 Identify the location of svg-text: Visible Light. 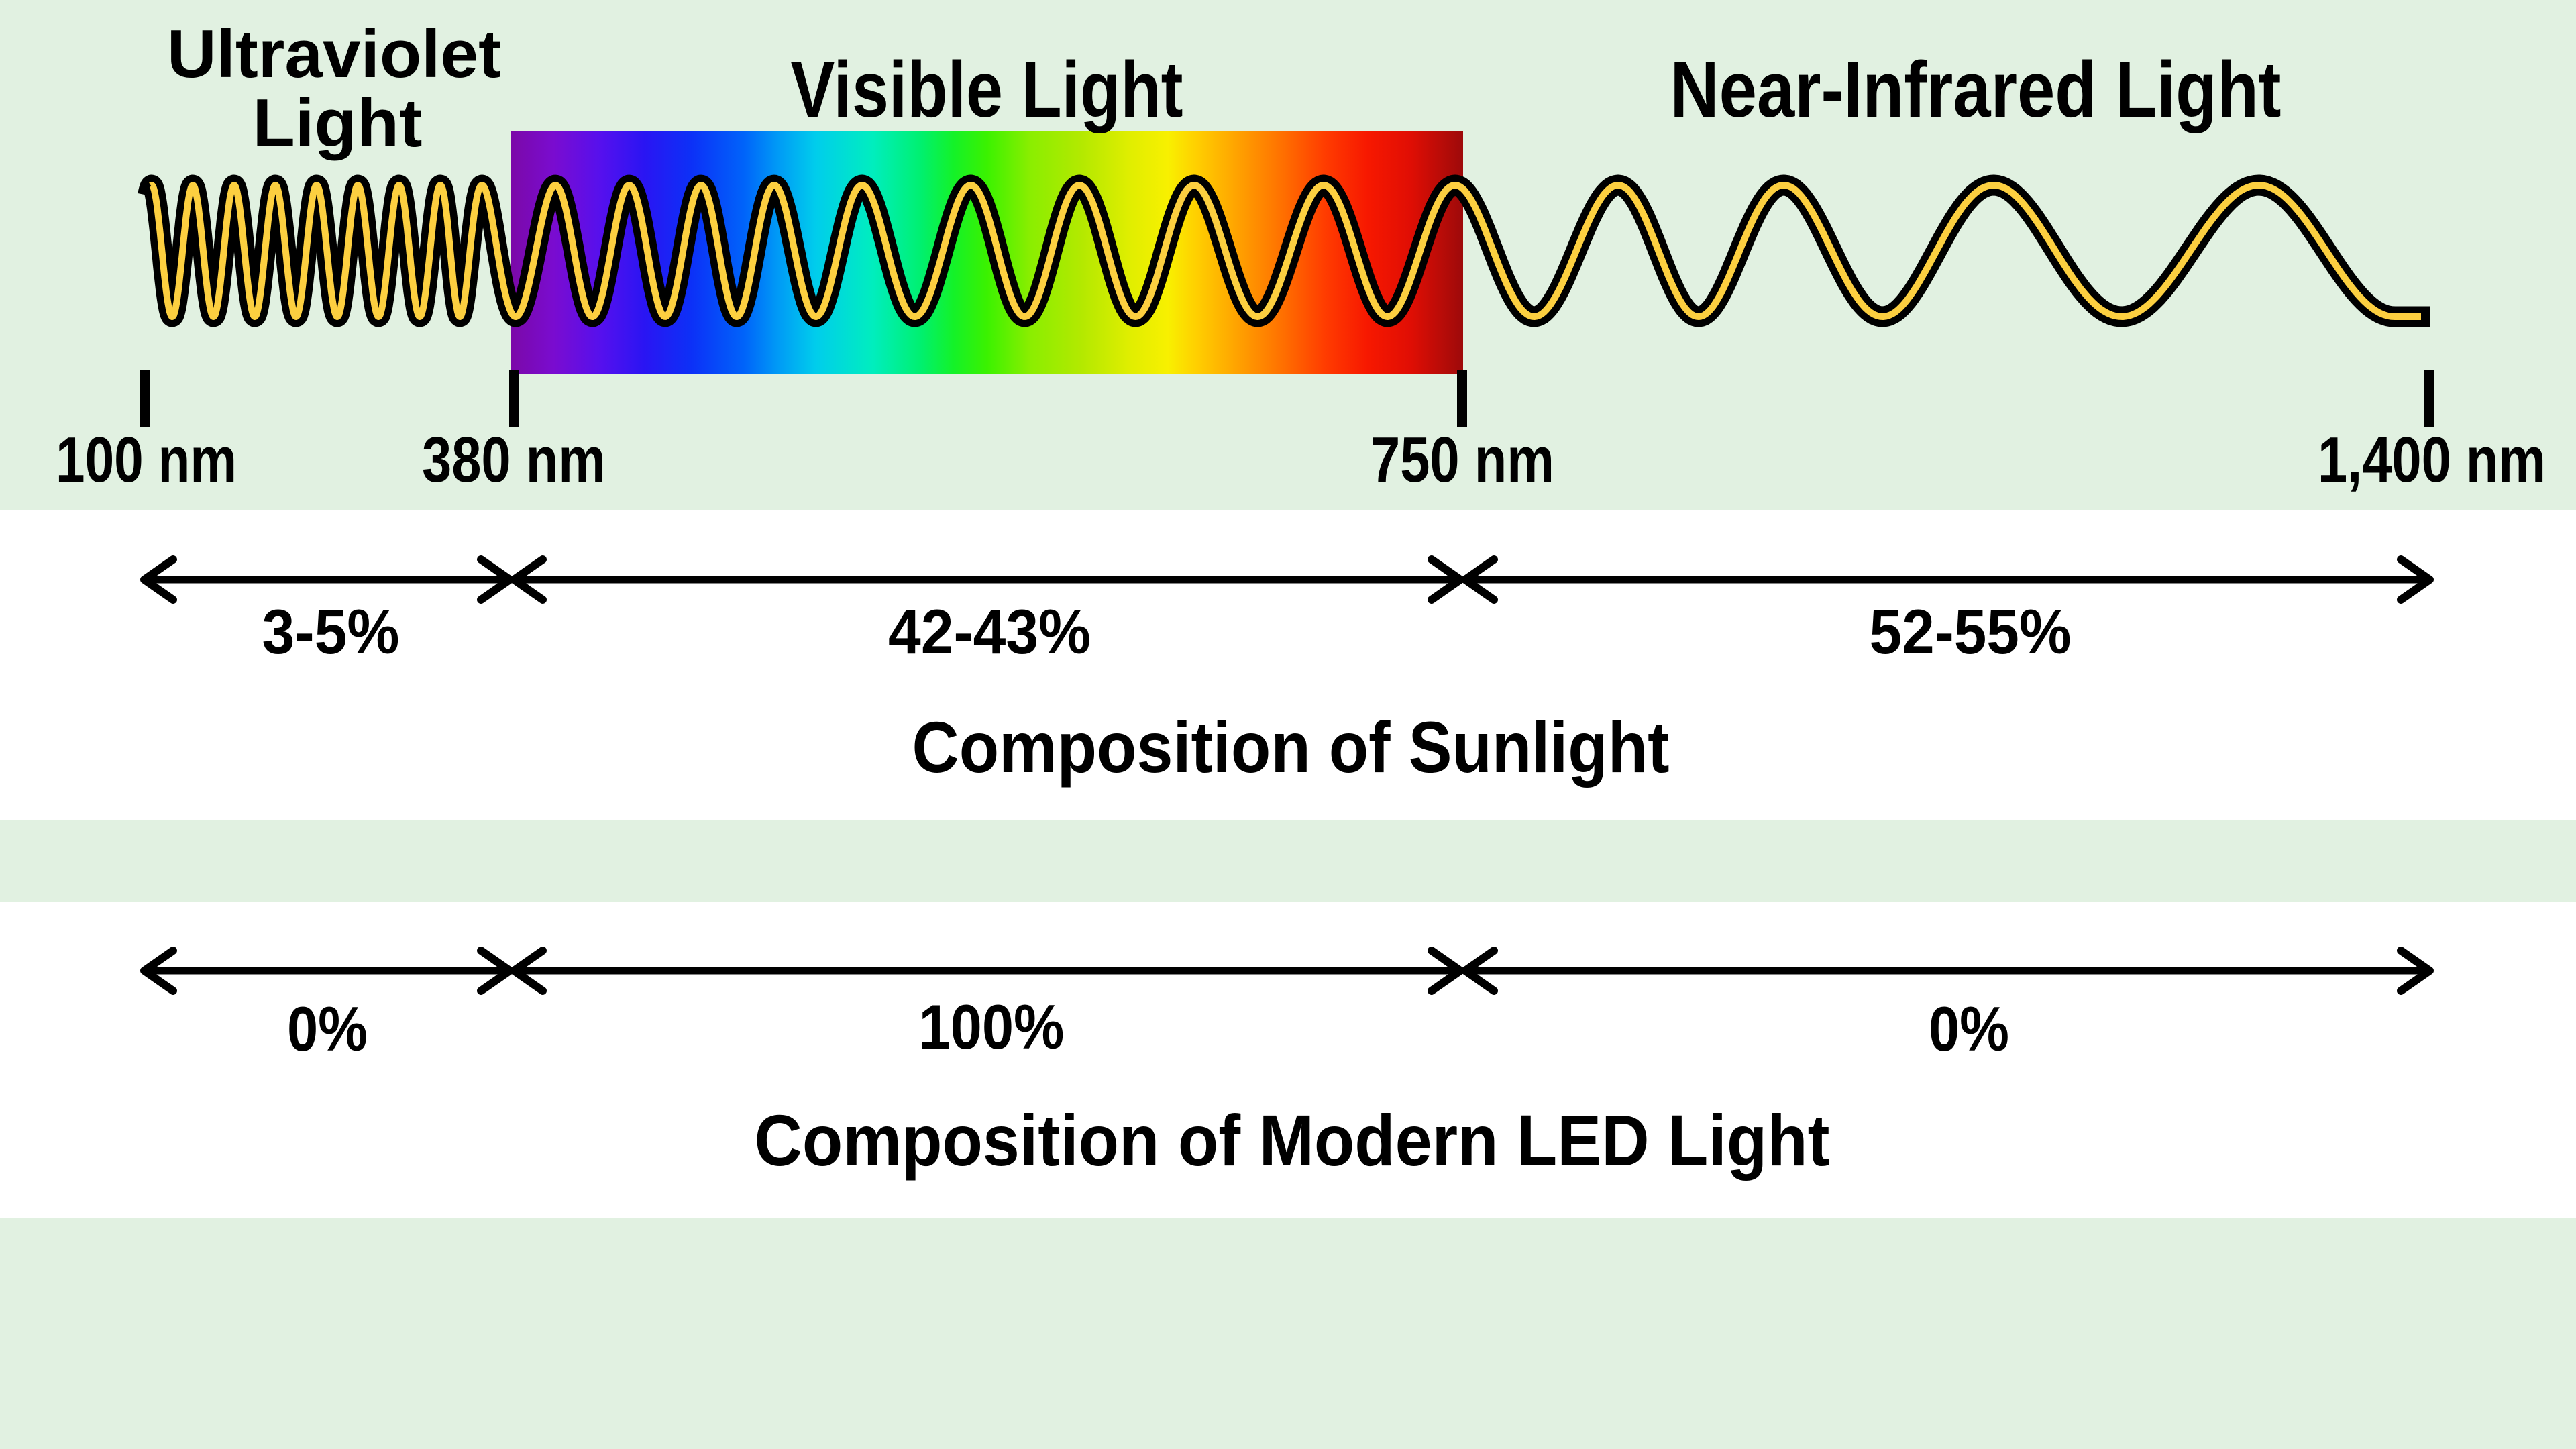
(987, 90).